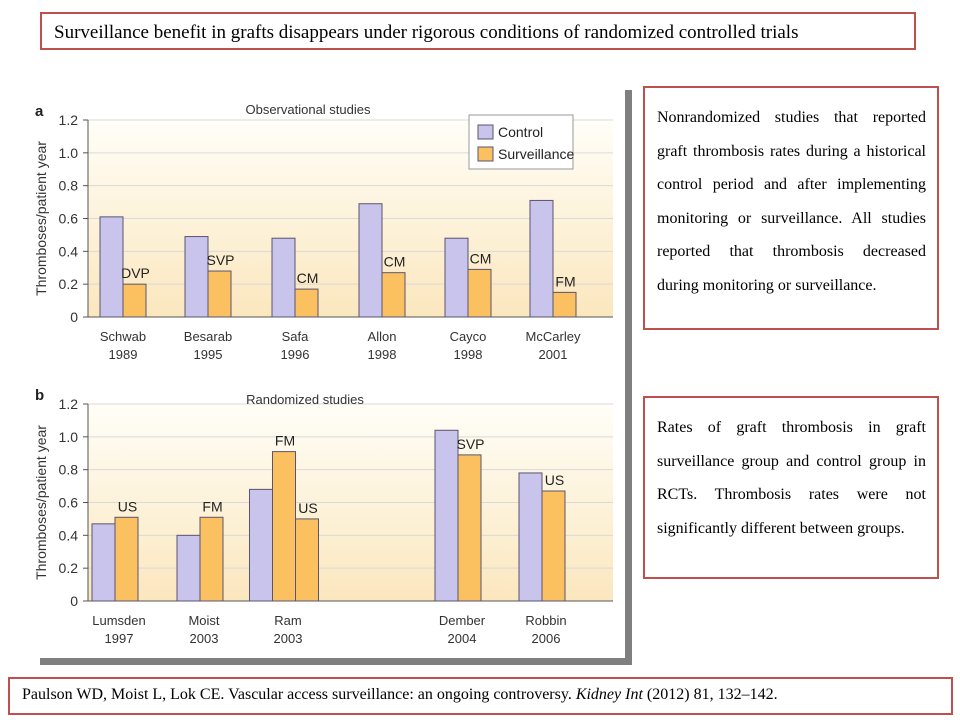 The image size is (960, 720). Describe the element at coordinates (119, 638) in the screenshot. I see `panel-b-category-year: 1997` at that location.